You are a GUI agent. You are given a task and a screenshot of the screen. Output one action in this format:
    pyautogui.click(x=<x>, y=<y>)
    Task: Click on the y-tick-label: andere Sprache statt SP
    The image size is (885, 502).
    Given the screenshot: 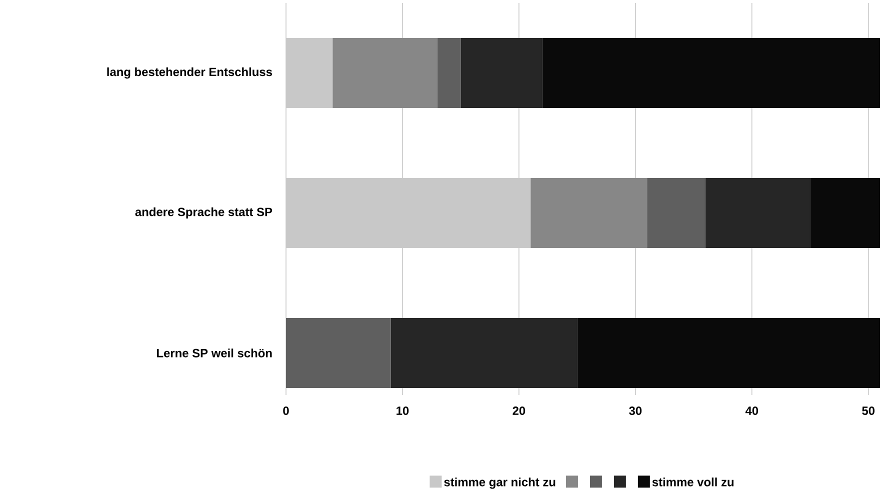 What is the action you would take?
    pyautogui.click(x=203, y=213)
    